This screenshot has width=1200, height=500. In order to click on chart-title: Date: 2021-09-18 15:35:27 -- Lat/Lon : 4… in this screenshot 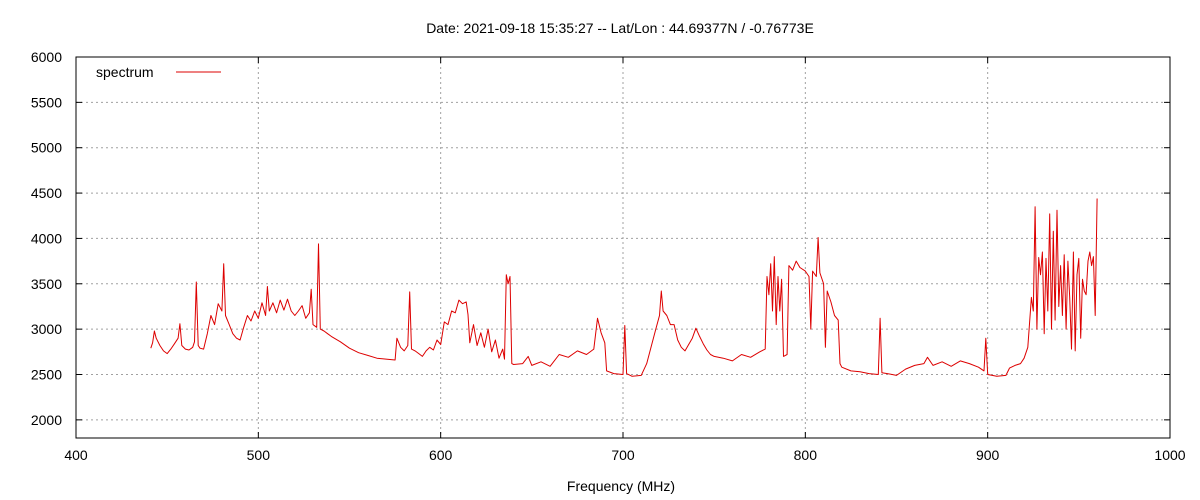, I will do `click(620, 28)`.